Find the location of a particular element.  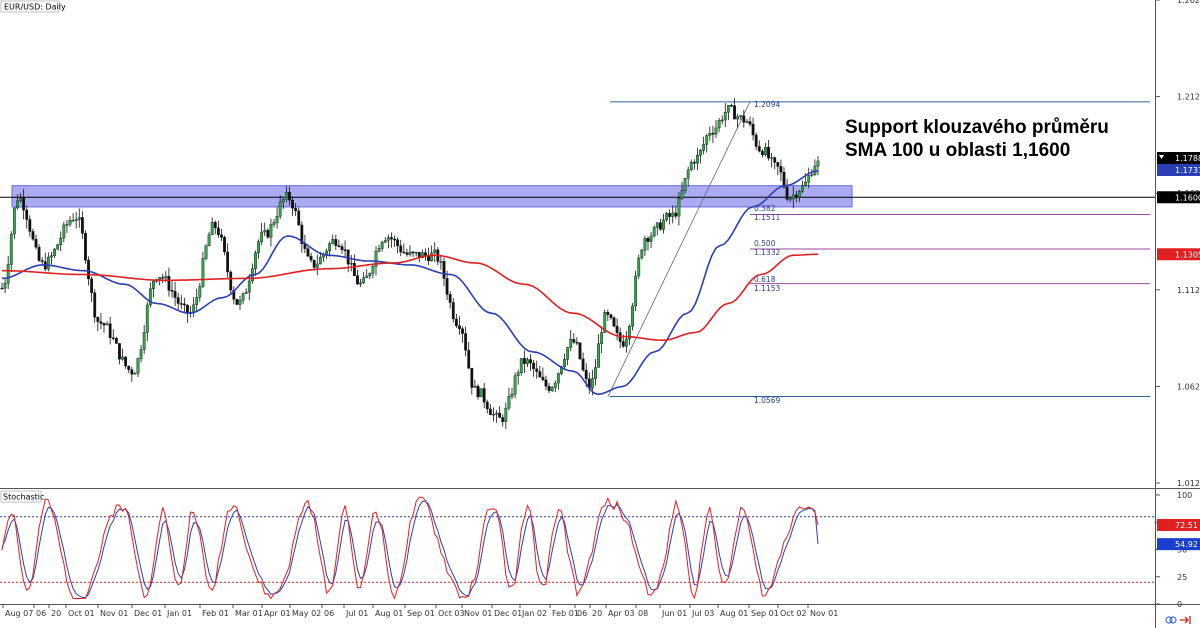

chart-title-box is located at coordinates (30, 6).